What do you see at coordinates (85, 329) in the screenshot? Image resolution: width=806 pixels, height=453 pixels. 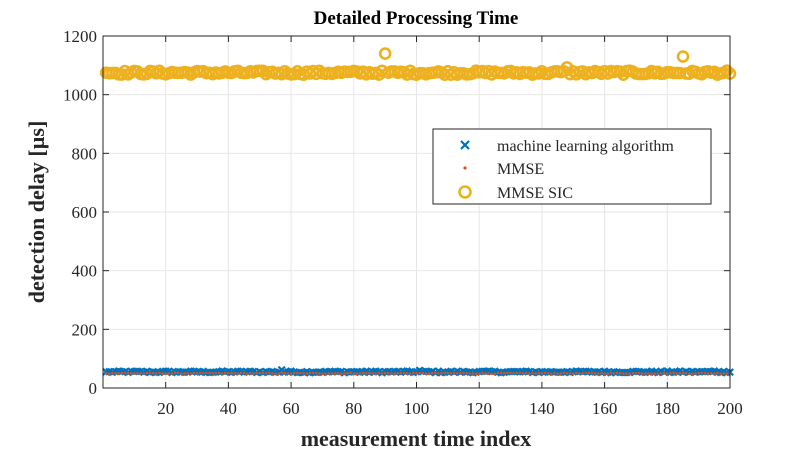 I see `y-tick-label: 200` at bounding box center [85, 329].